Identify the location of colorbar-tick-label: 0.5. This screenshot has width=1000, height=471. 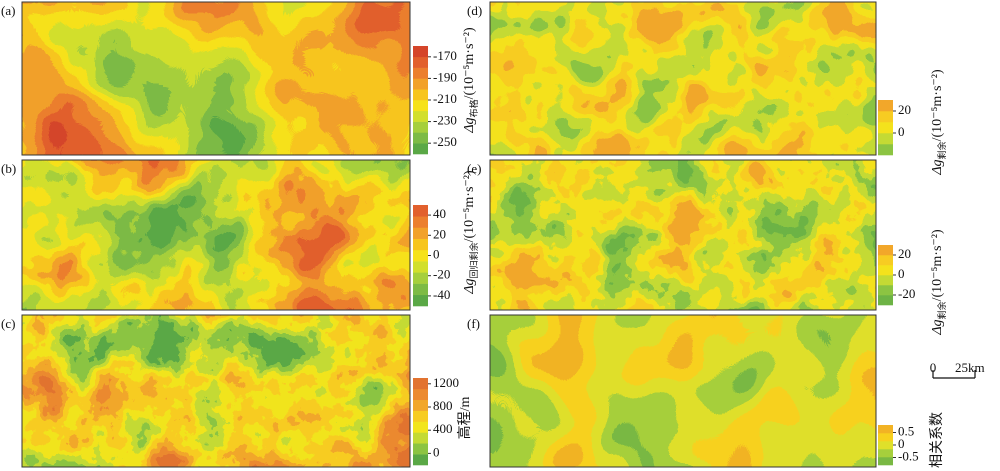
(906, 430).